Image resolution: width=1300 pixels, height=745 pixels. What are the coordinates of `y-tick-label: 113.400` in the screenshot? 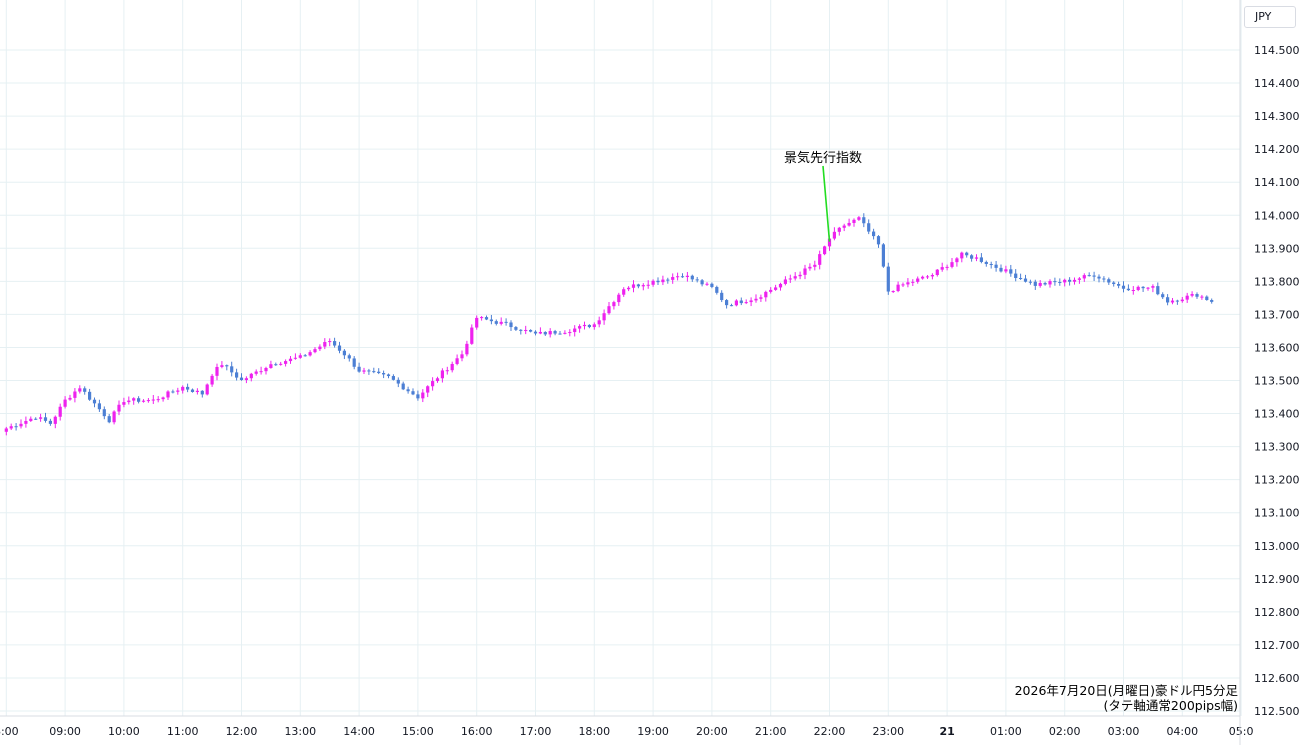 It's located at (1277, 414).